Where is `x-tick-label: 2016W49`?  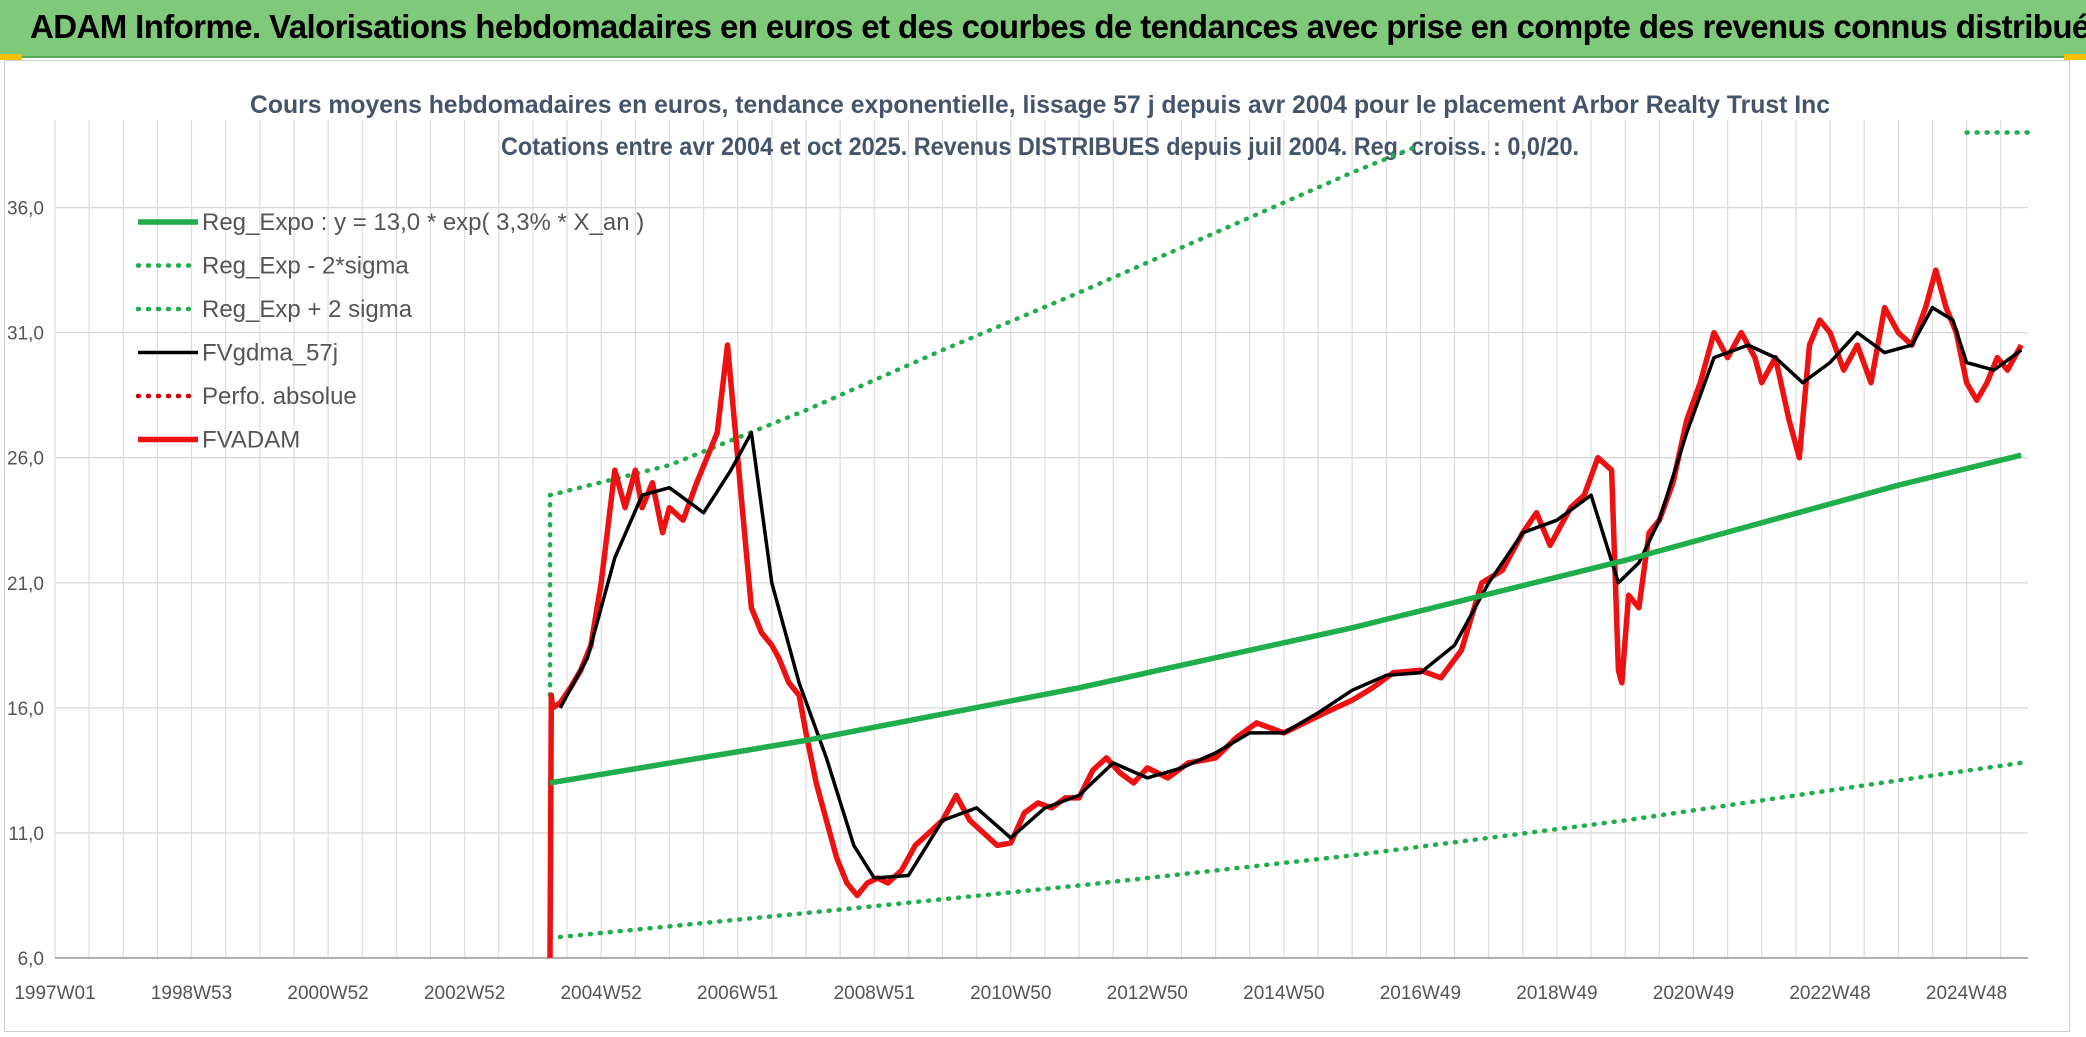 x-tick-label: 2016W49 is located at coordinates (1420, 993).